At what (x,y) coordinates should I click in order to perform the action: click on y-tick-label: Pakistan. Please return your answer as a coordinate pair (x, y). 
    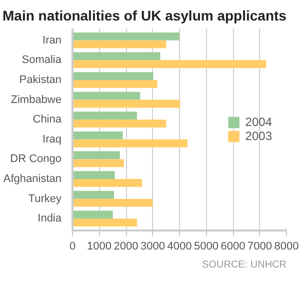
    Looking at the image, I should click on (40, 80).